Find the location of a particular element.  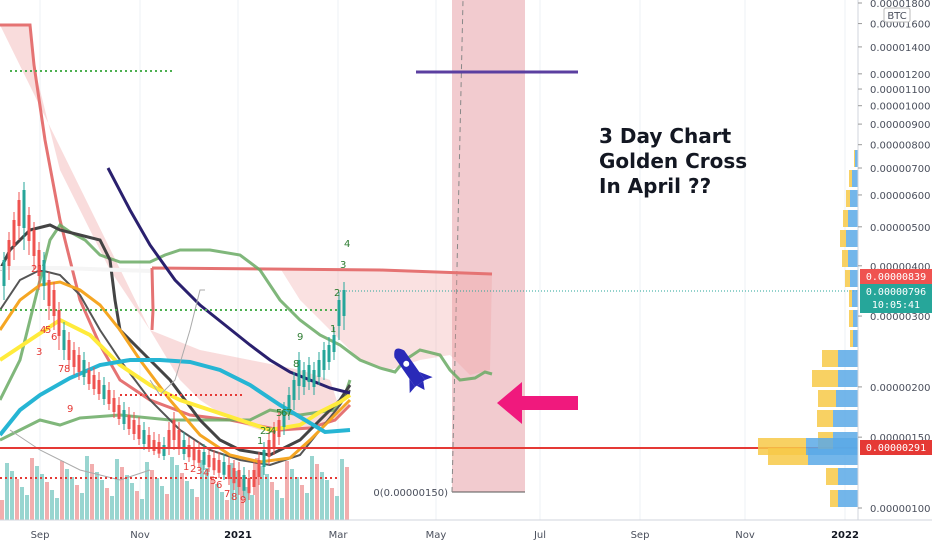

cloud-fill-right is located at coordinates (322, 321).